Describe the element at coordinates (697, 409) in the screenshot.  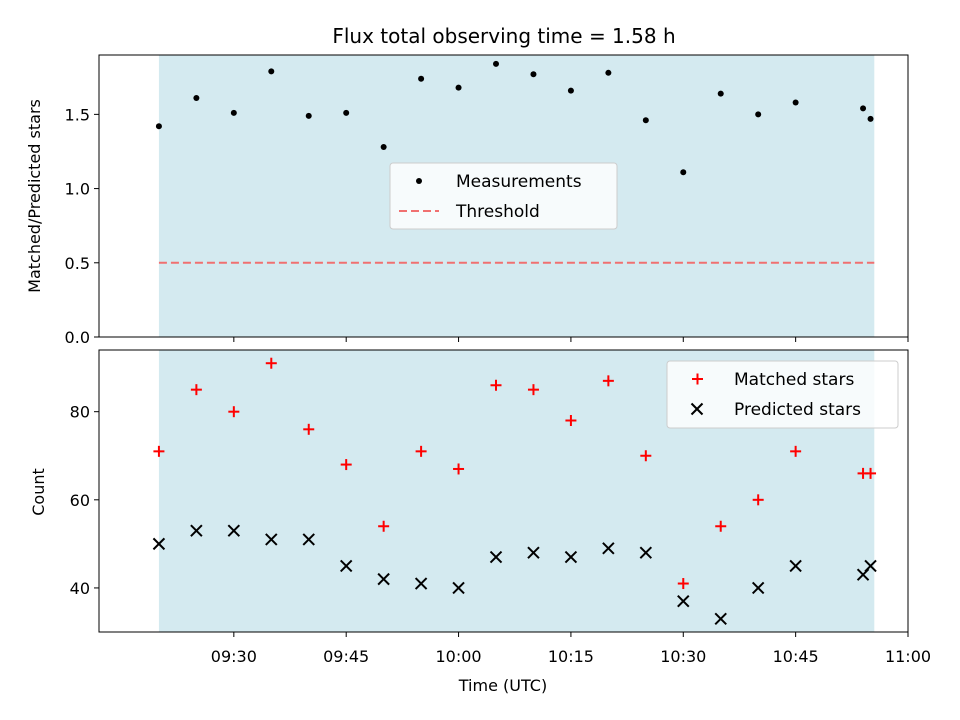
I see `legend-predicted-marker` at that location.